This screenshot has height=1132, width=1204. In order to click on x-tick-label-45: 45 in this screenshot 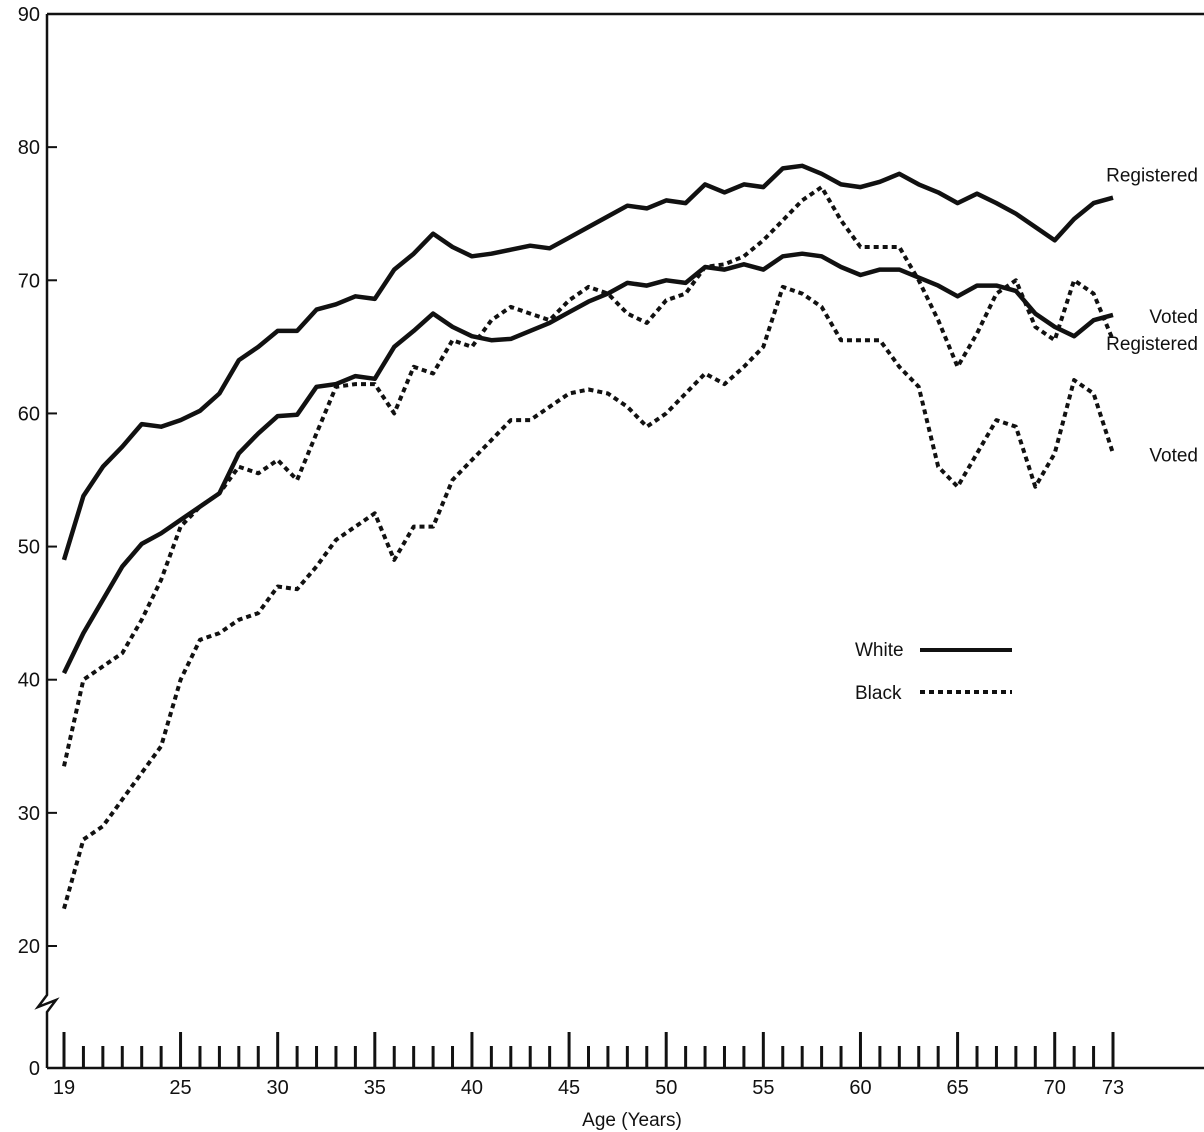, I will do `click(569, 1088)`.